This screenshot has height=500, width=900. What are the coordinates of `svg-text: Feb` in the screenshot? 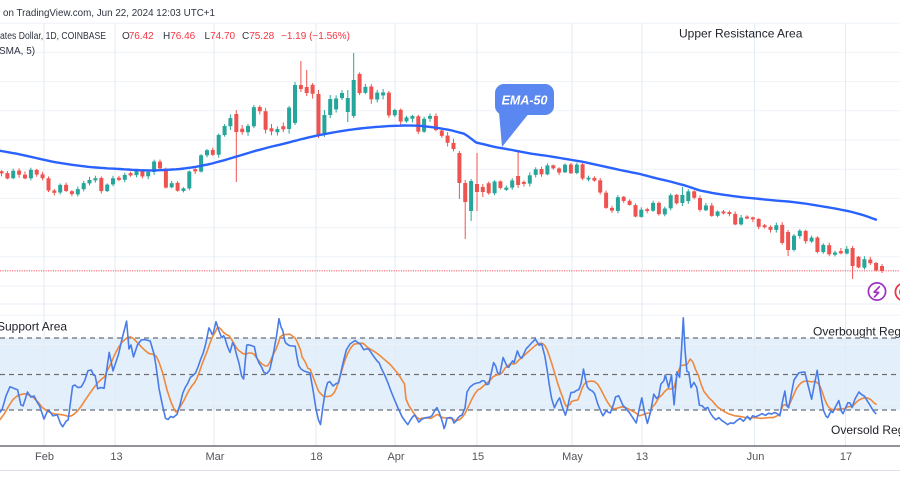 It's located at (44, 457).